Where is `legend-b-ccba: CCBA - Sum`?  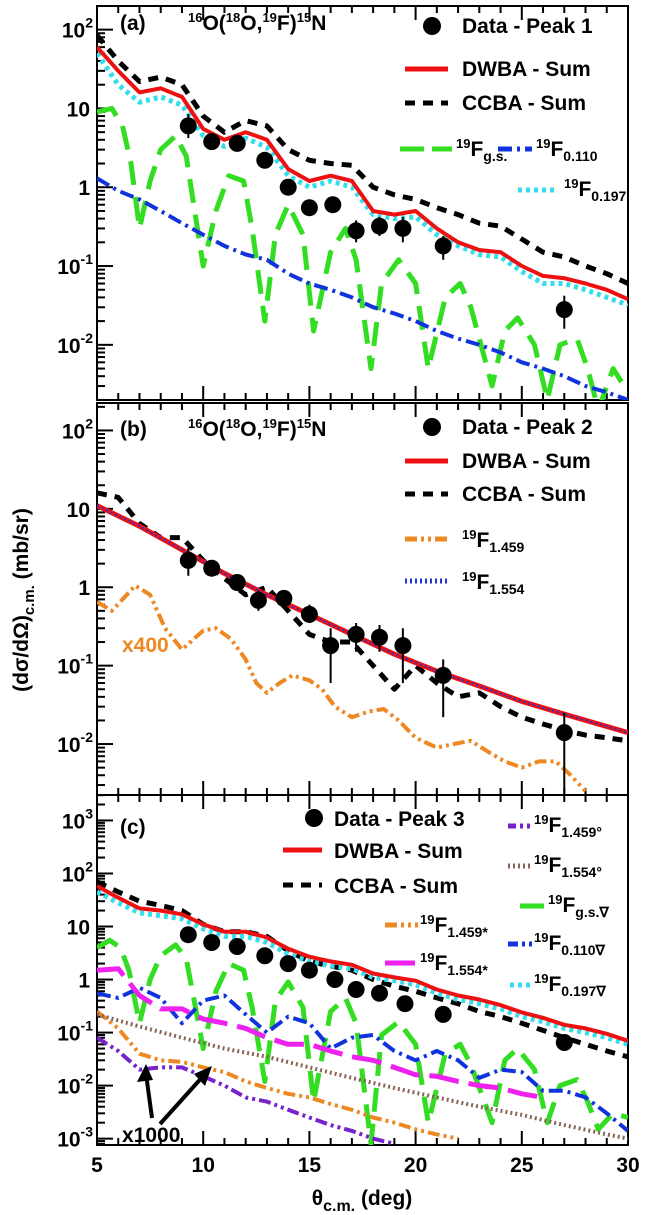 legend-b-ccba: CCBA - Sum is located at coordinates (524, 494).